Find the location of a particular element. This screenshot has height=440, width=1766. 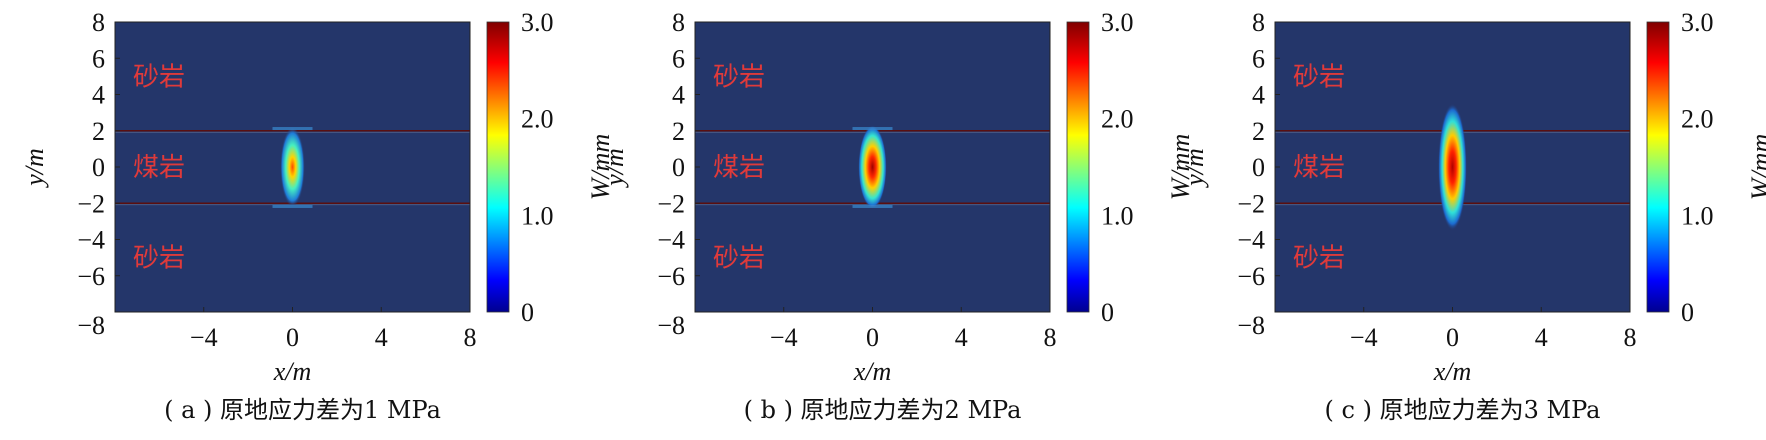

panel-caption: ( b ) 原地应力差为2 MPa is located at coordinates (883, 410).